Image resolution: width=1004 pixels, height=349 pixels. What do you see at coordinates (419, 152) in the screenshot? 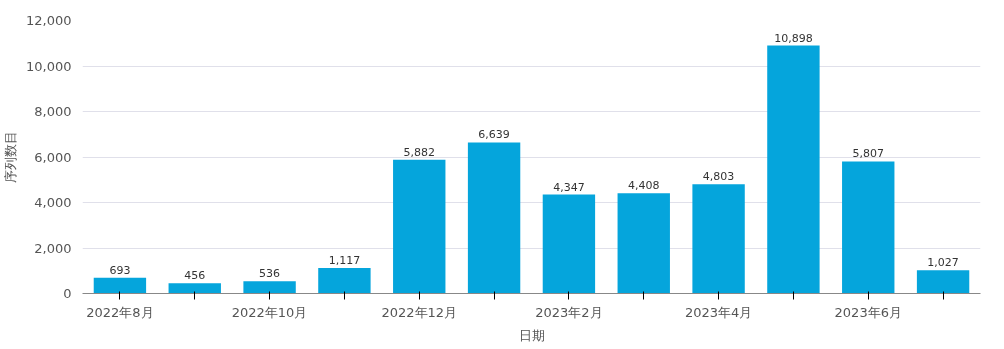
I see `data-label: 5,882` at bounding box center [419, 152].